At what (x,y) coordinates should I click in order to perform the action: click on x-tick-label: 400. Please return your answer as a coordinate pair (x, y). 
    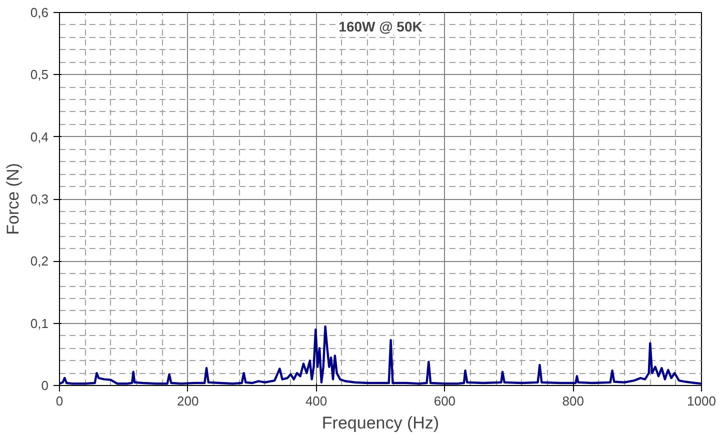
    Looking at the image, I should click on (316, 401).